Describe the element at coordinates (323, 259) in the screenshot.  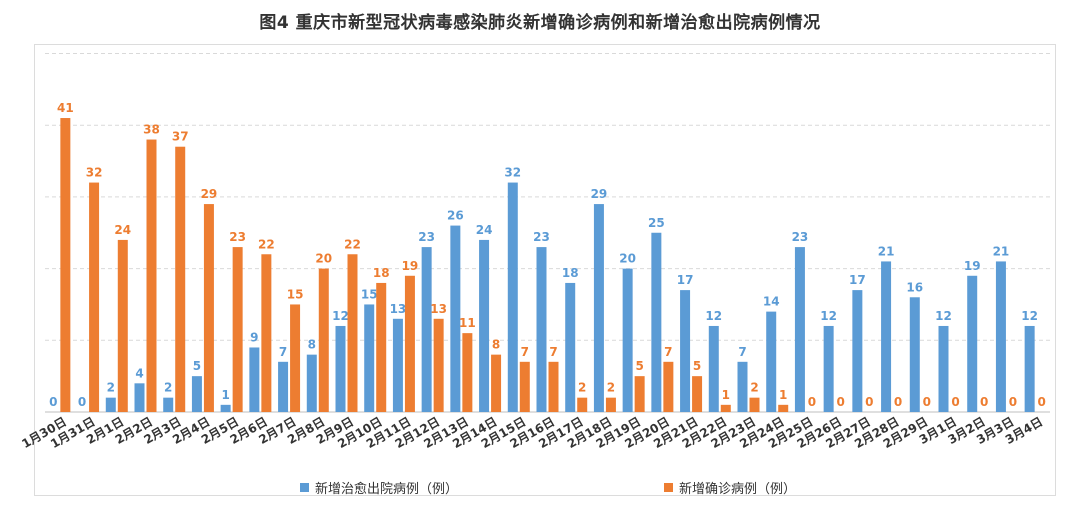
I see `data-label-confirmed: 20` at that location.